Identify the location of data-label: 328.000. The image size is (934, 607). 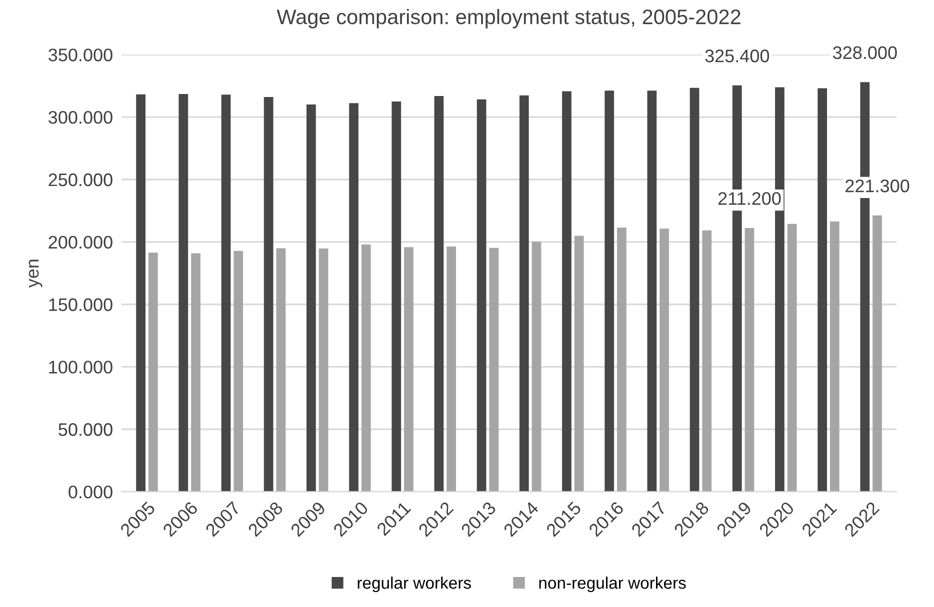
(864, 53).